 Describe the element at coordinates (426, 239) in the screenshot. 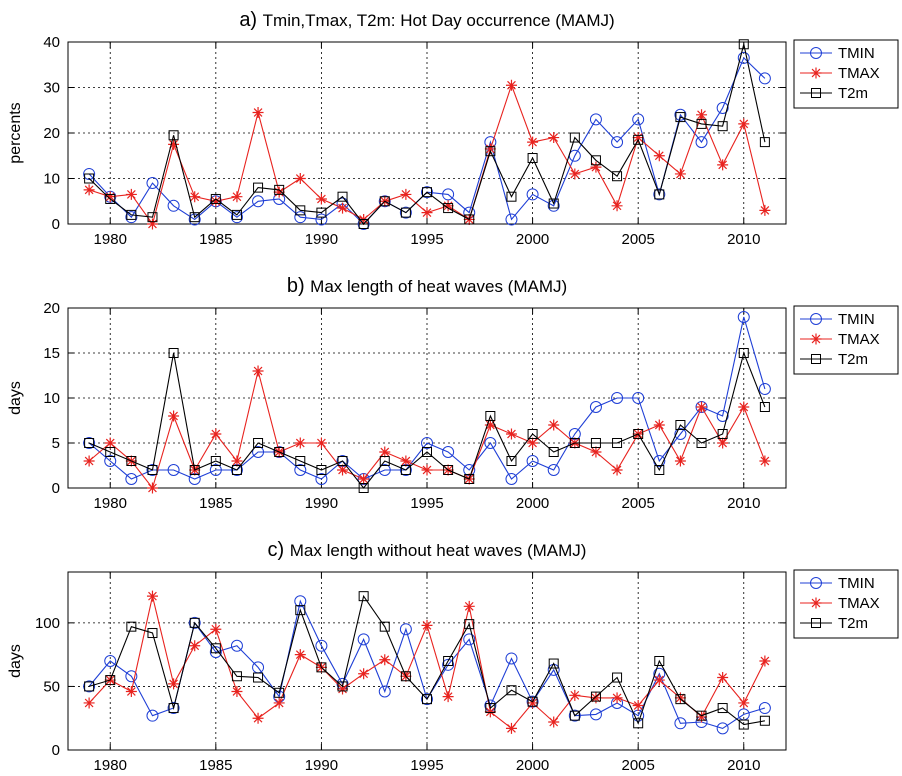

I see `x-tick-label: 1995` at that location.